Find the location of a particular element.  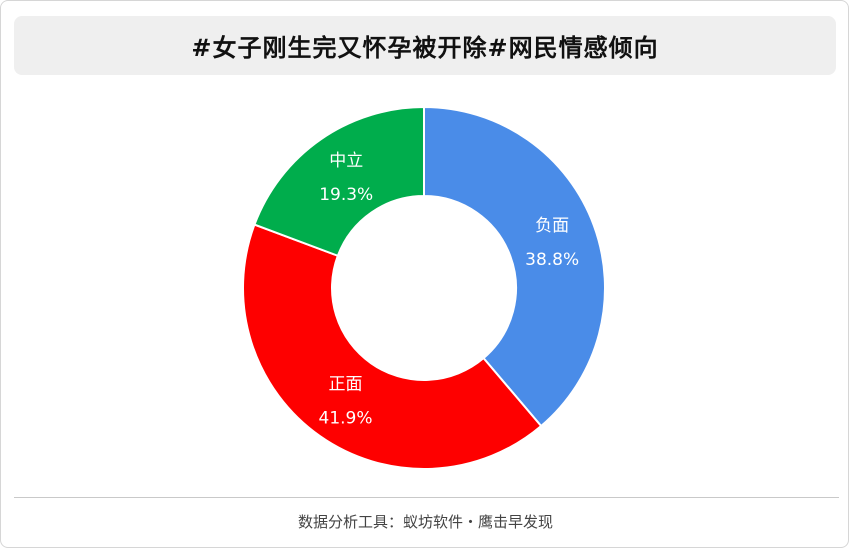

slice-value-1: 38.8% is located at coordinates (552, 260).